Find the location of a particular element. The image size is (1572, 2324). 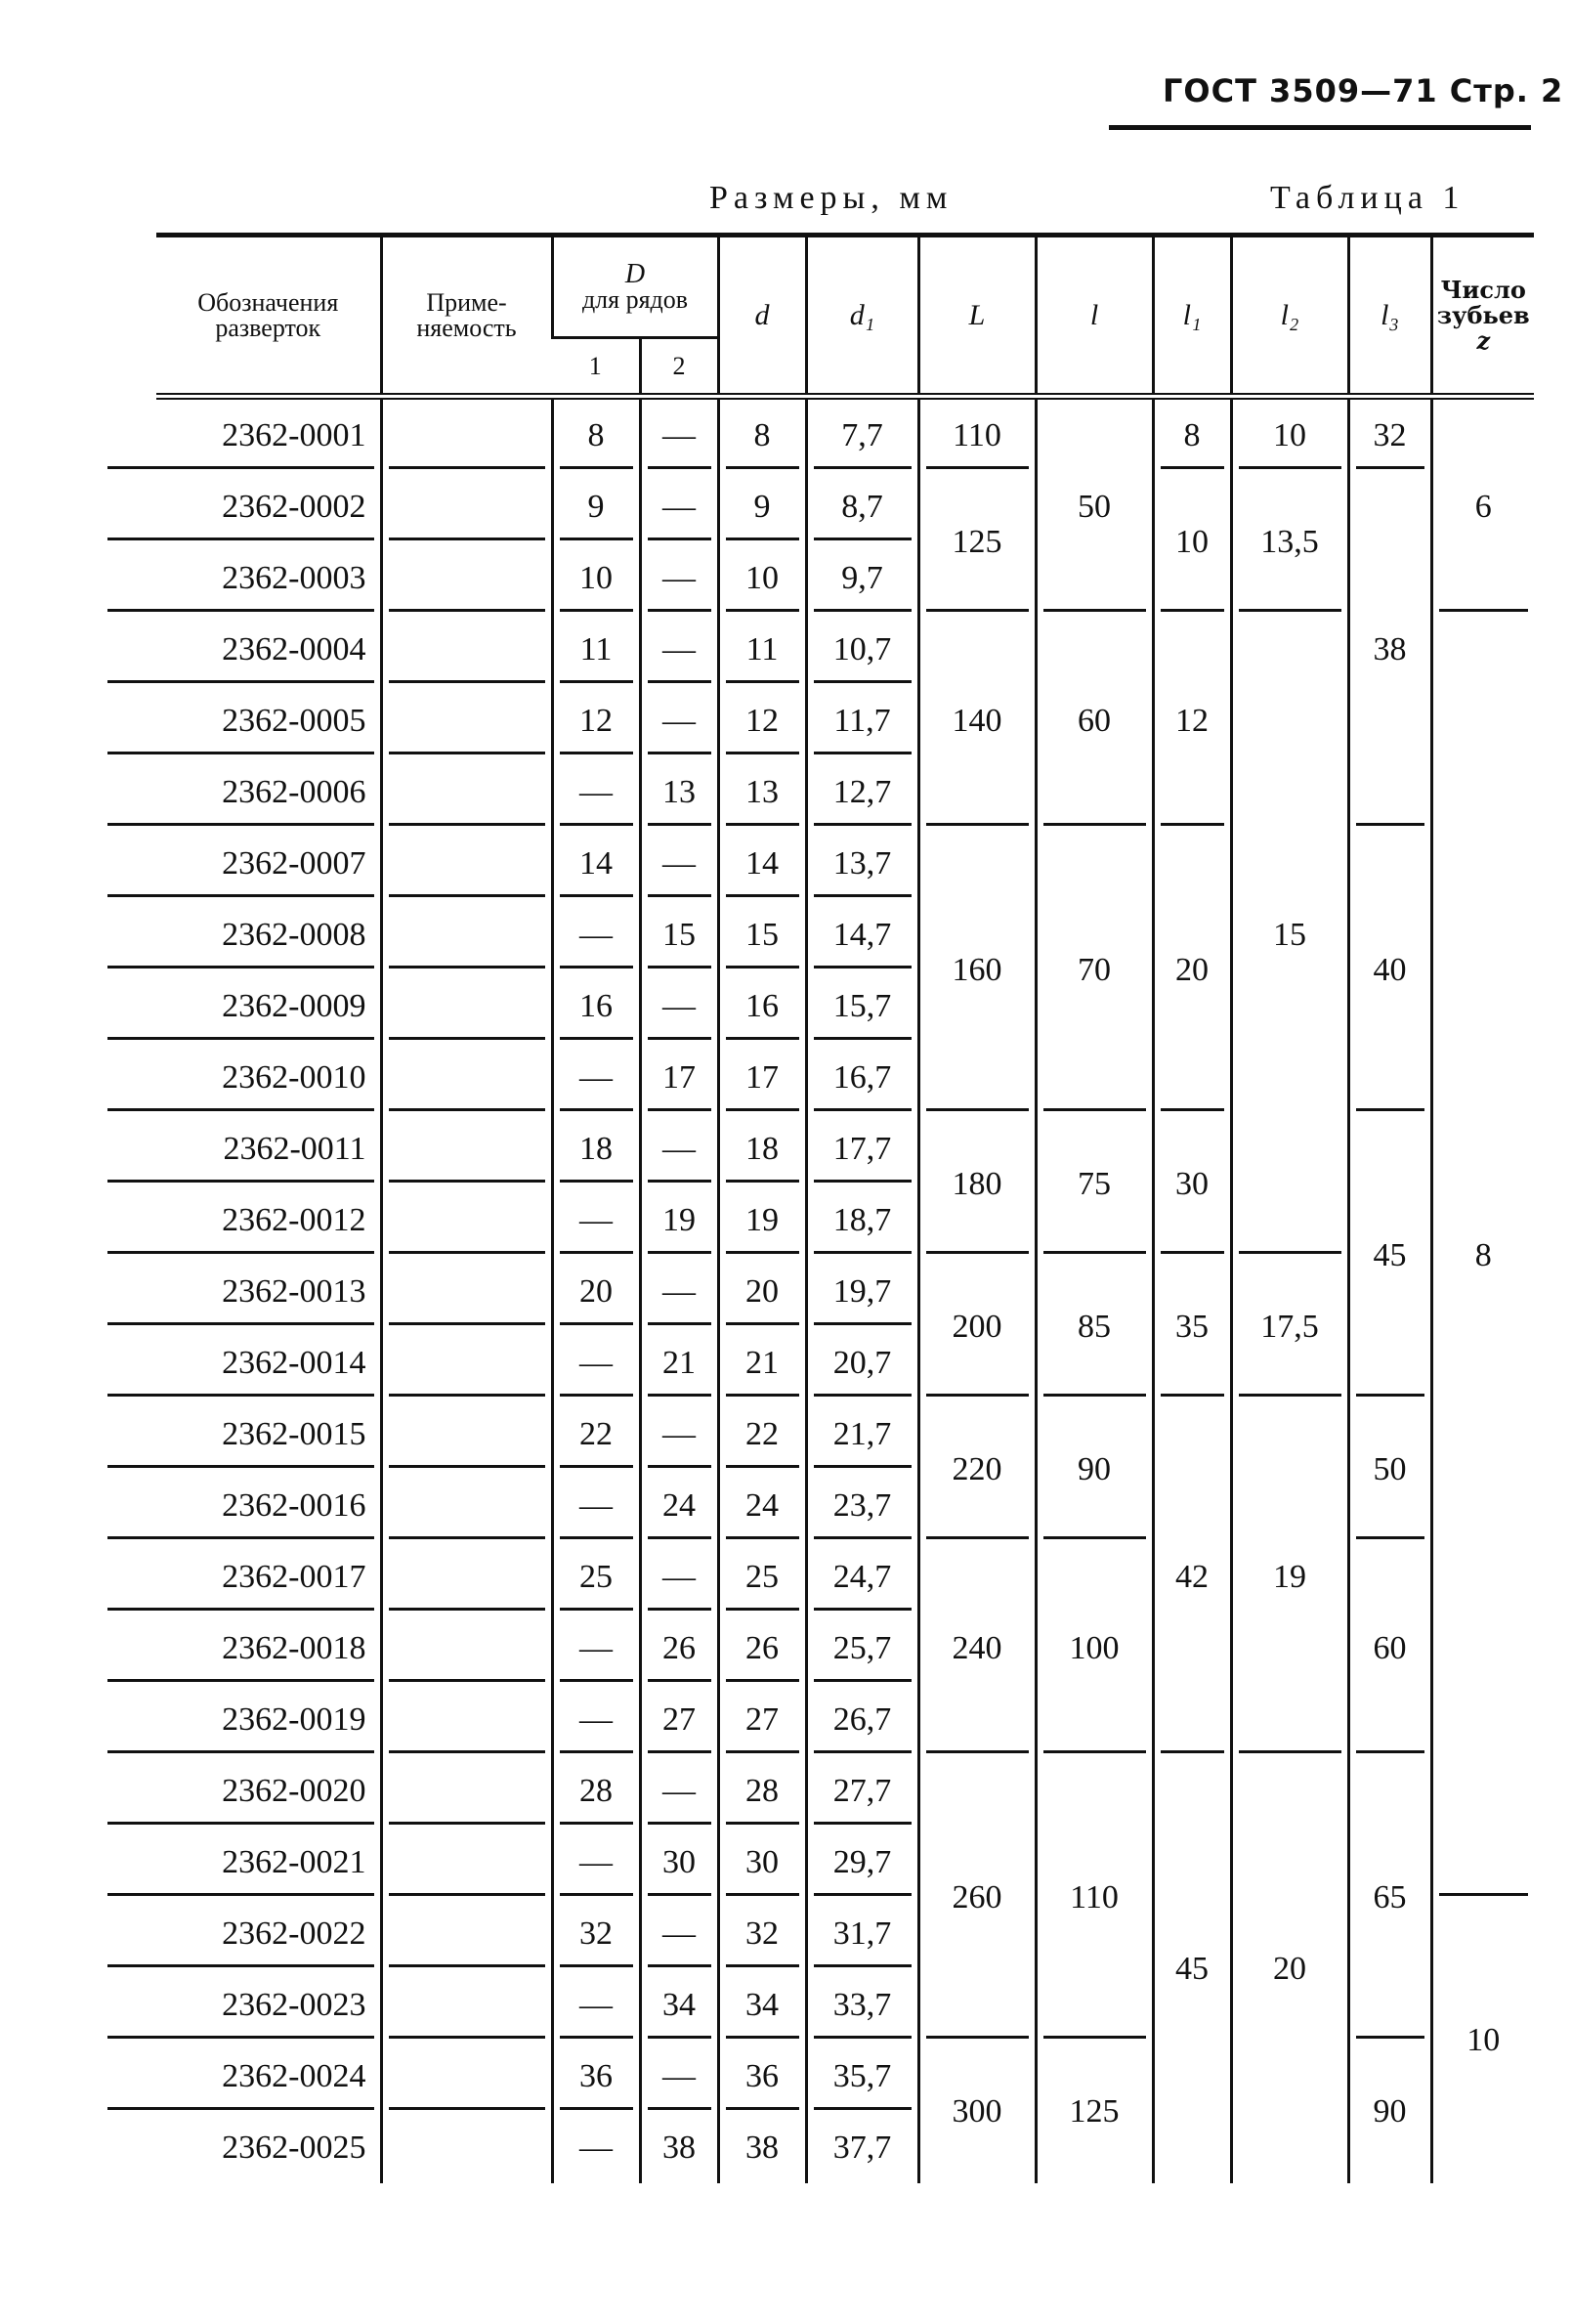

designation-cell: 2362-0022 is located at coordinates (244, 1933).